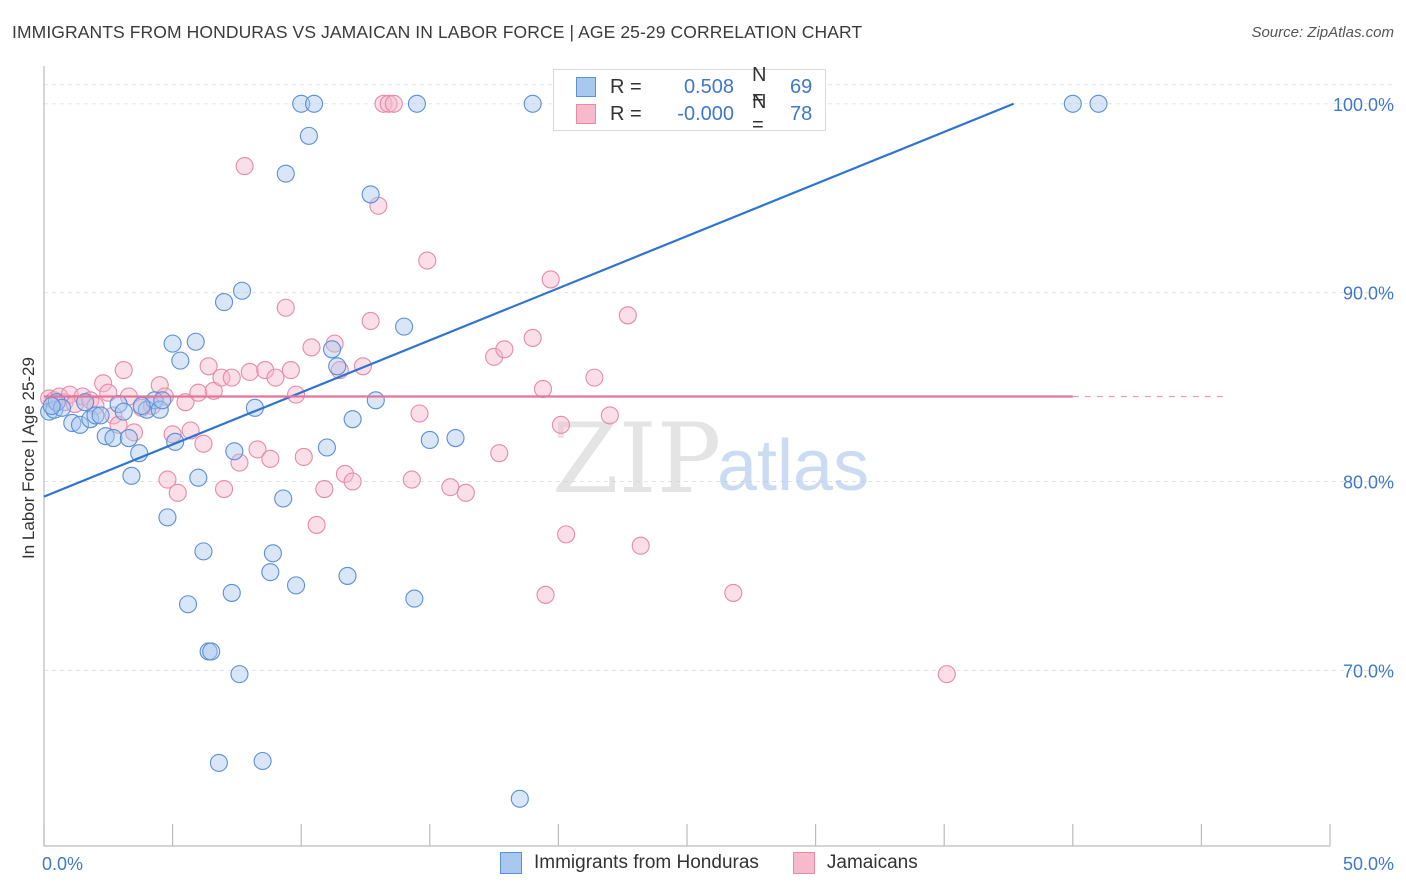  Describe the element at coordinates (705, 113) in the screenshot. I see `legend-r-value: -0.000` at that location.